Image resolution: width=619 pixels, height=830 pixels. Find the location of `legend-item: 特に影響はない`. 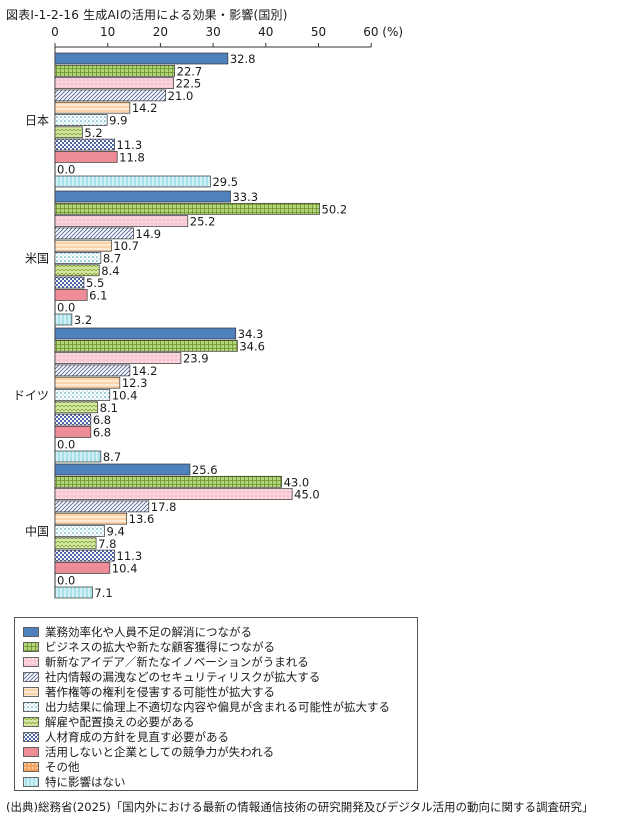

legend-item: 特に影響はない is located at coordinates (74, 782).